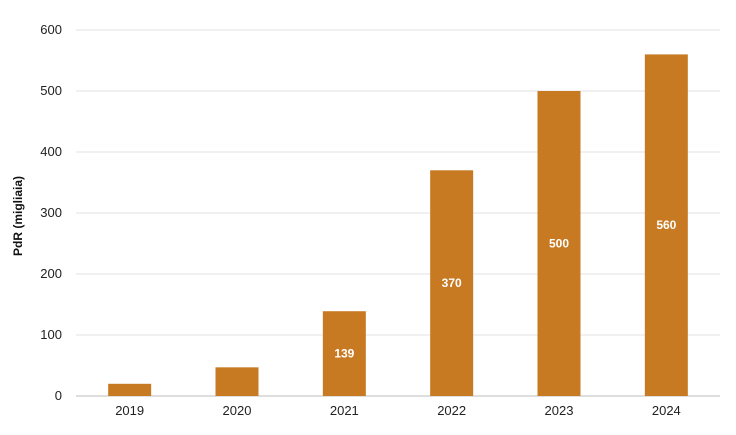 Image resolution: width=736 pixels, height=435 pixels. I want to click on bar-2024, so click(666, 225).